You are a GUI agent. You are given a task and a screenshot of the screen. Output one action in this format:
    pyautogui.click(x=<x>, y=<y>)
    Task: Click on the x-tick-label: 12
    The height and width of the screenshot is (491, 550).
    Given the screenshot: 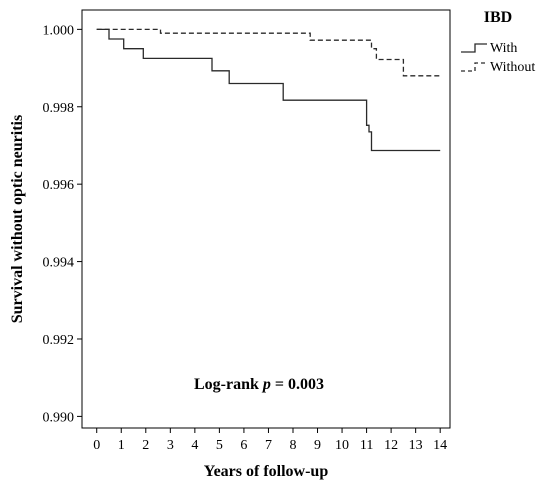 What is the action you would take?
    pyautogui.click(x=391, y=445)
    